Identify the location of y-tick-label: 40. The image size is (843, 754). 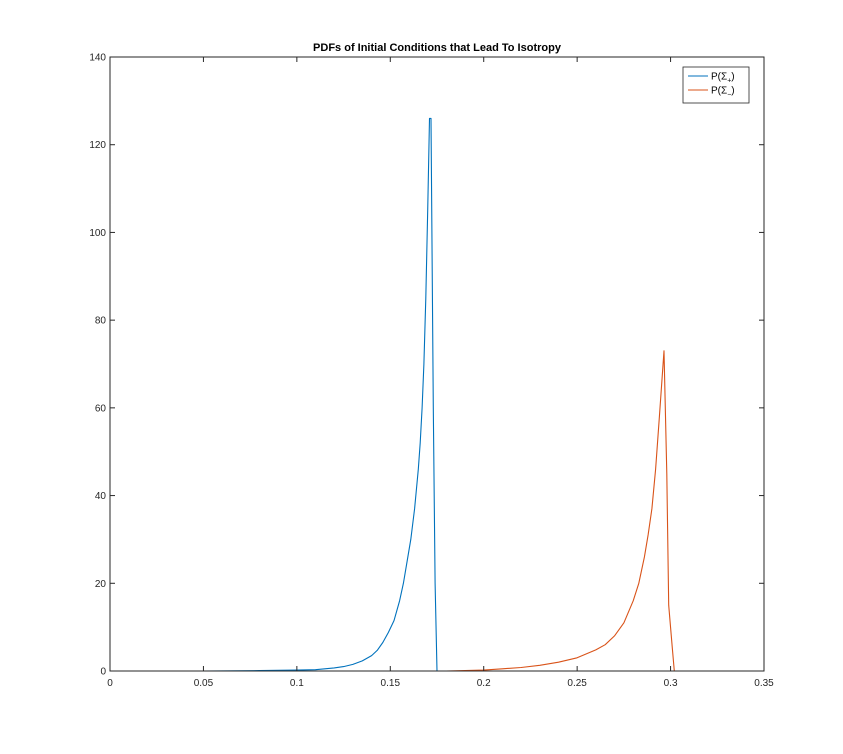
(101, 496).